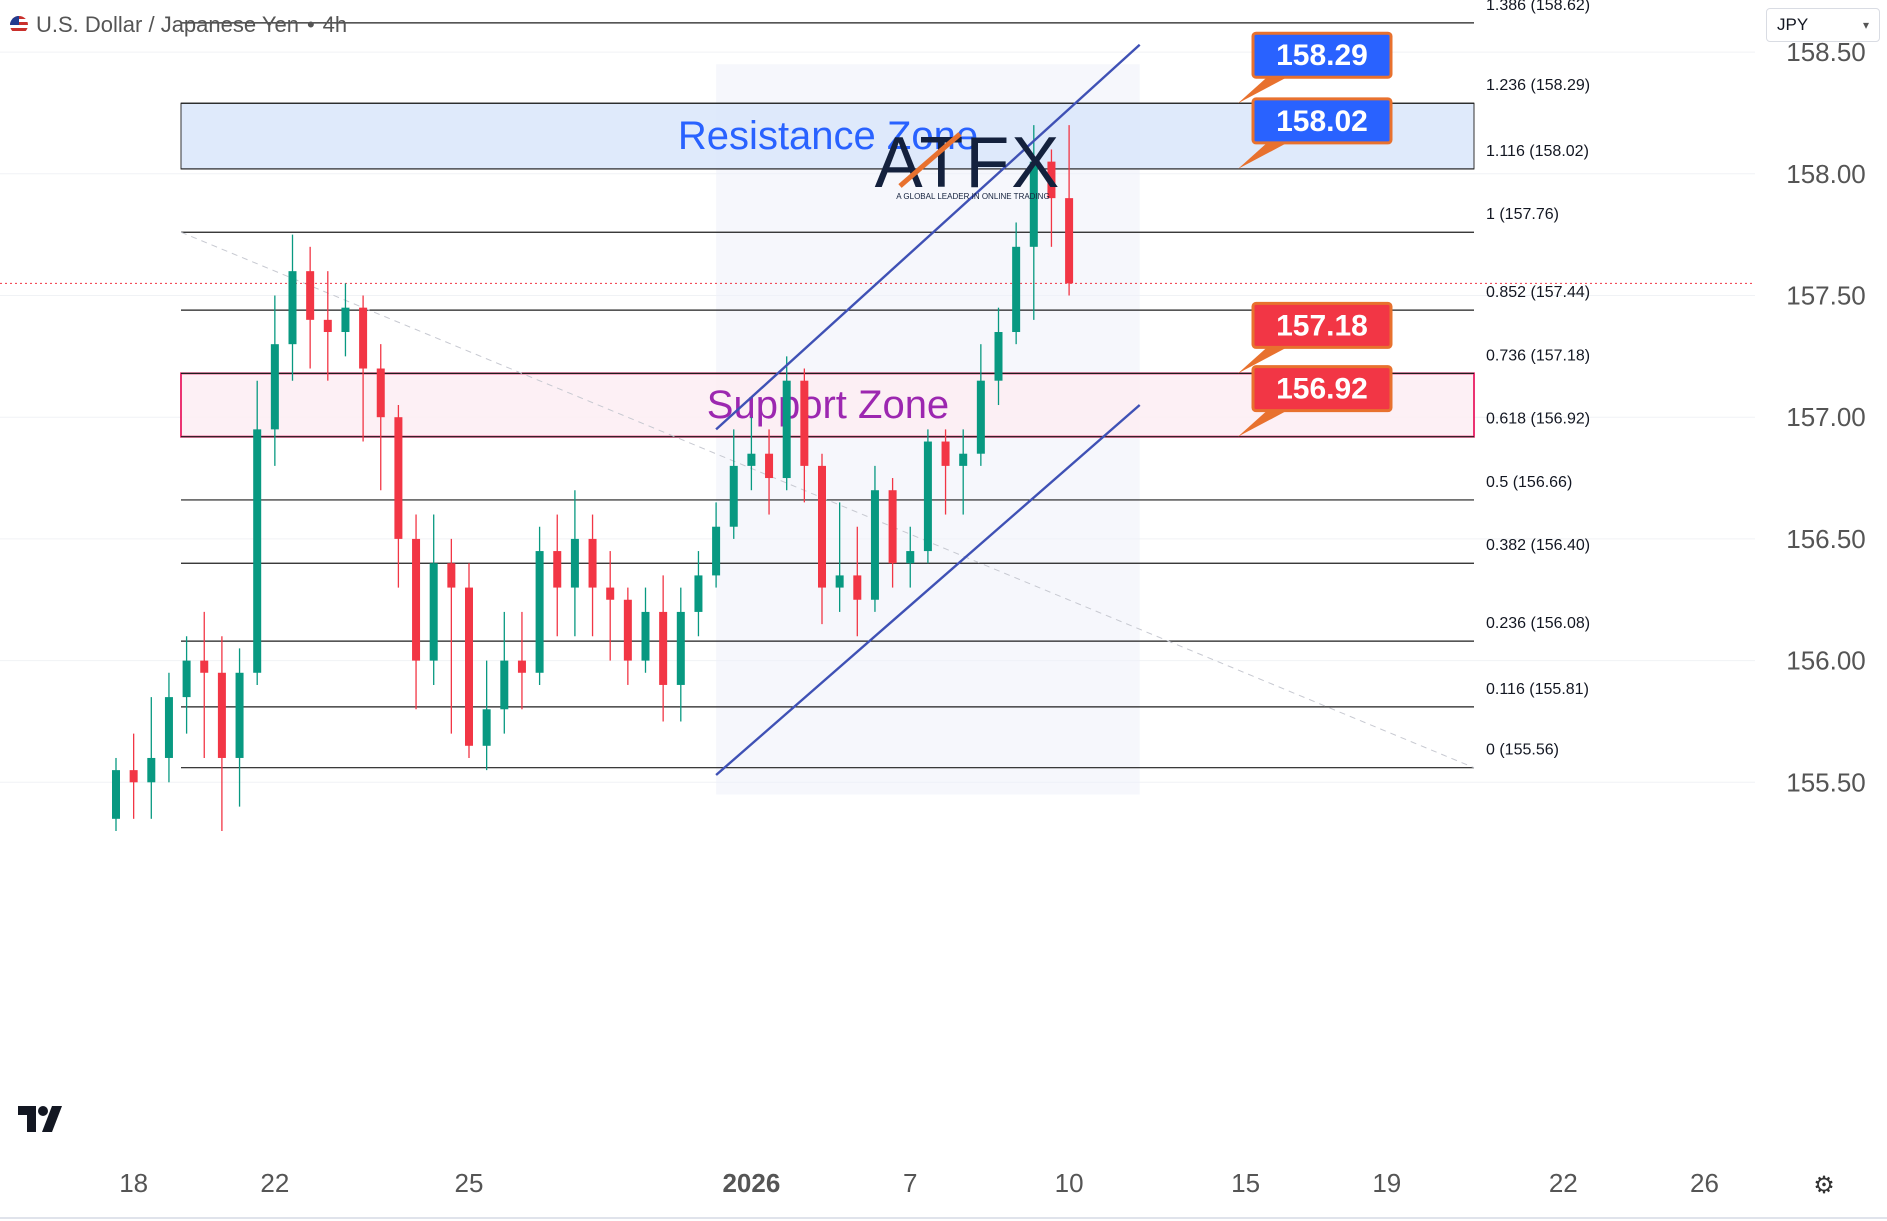 The image size is (1887, 1221). I want to click on time-tick-label: 25, so click(469, 1183).